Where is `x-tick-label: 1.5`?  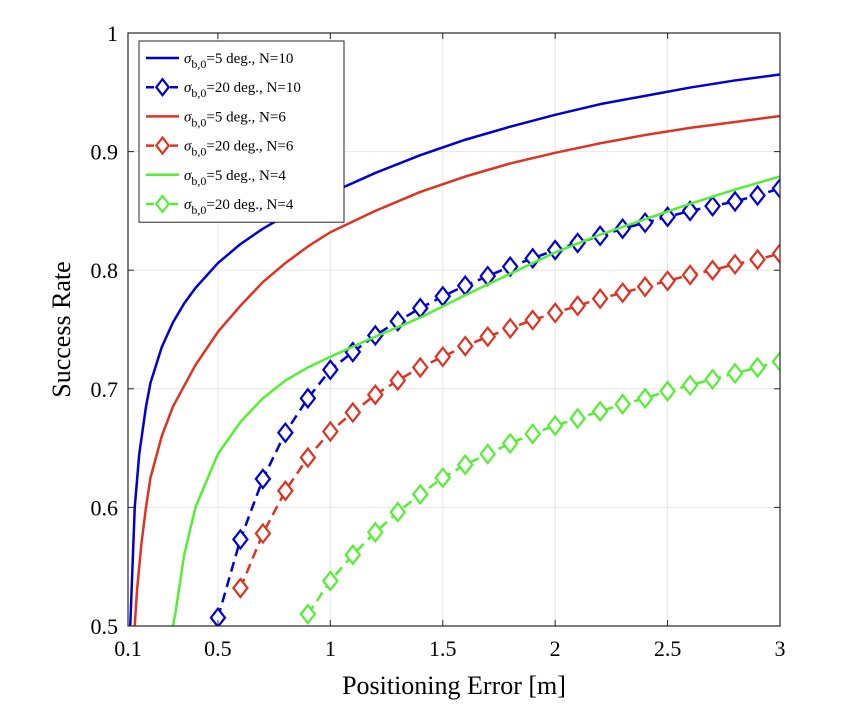 x-tick-label: 1.5 is located at coordinates (443, 648).